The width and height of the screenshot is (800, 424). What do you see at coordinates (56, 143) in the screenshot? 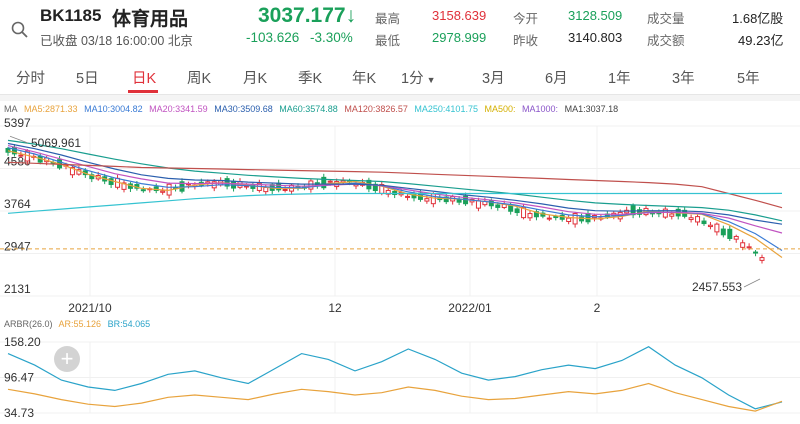
I see `high-annotation: 5069.961` at bounding box center [56, 143].